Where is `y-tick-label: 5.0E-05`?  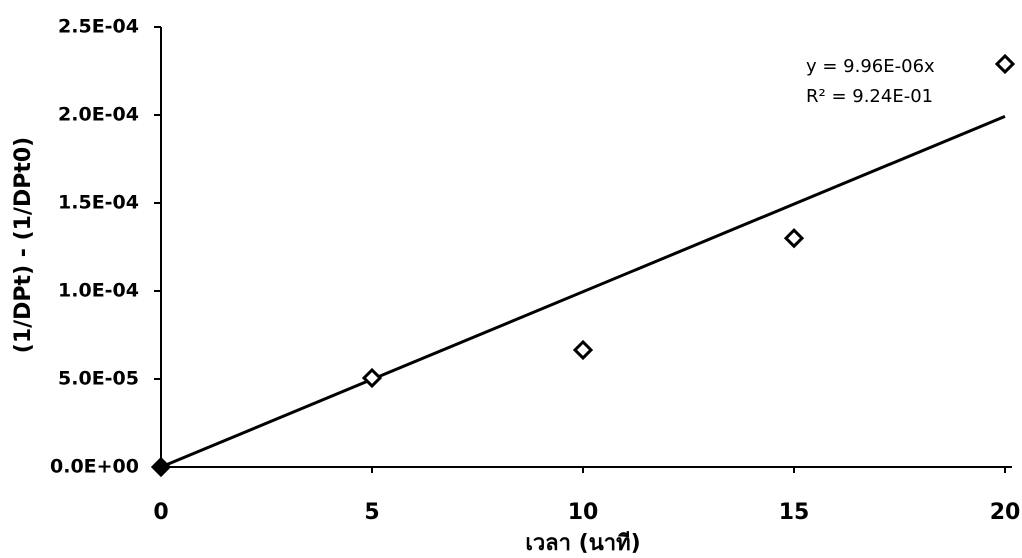 y-tick-label: 5.0E-05 is located at coordinates (98, 379).